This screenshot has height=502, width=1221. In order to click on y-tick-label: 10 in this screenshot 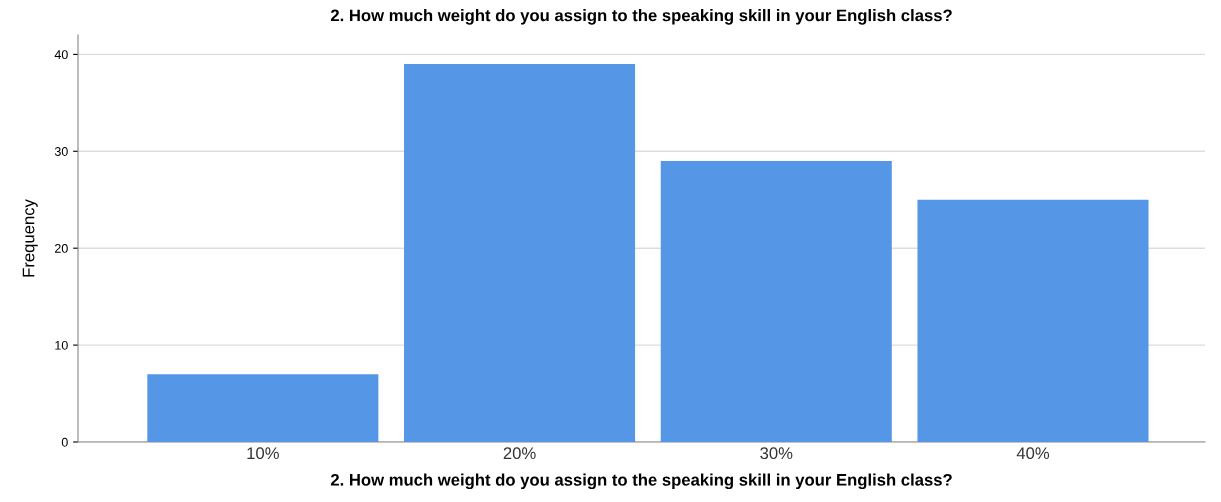, I will do `click(61, 345)`.